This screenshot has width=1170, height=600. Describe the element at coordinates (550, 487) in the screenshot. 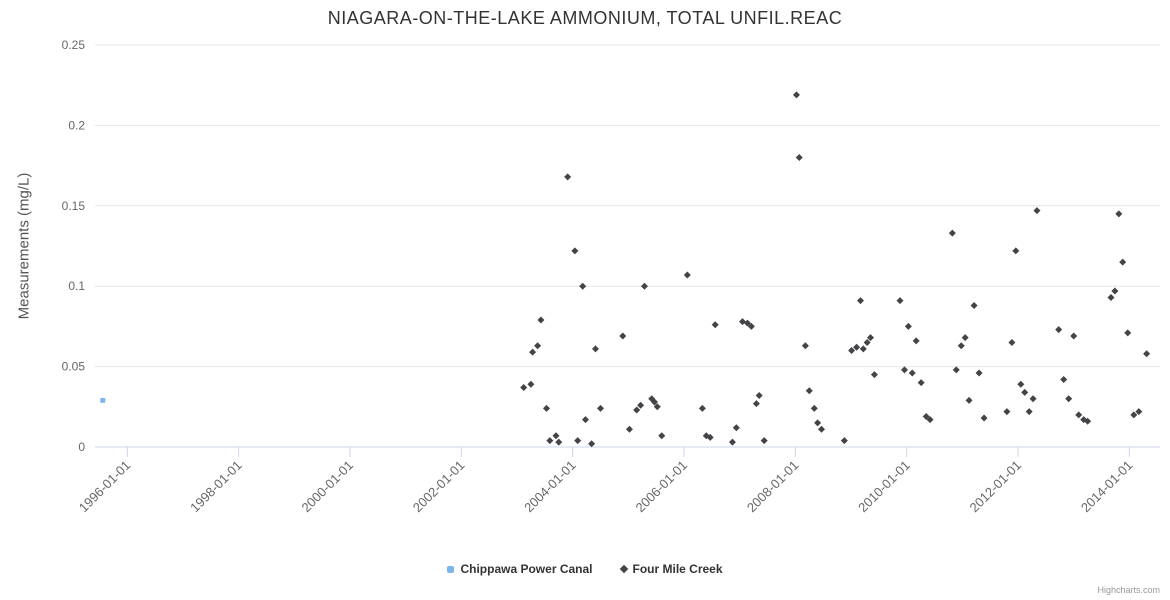

I see `svg-text: 2004-01-01` at that location.